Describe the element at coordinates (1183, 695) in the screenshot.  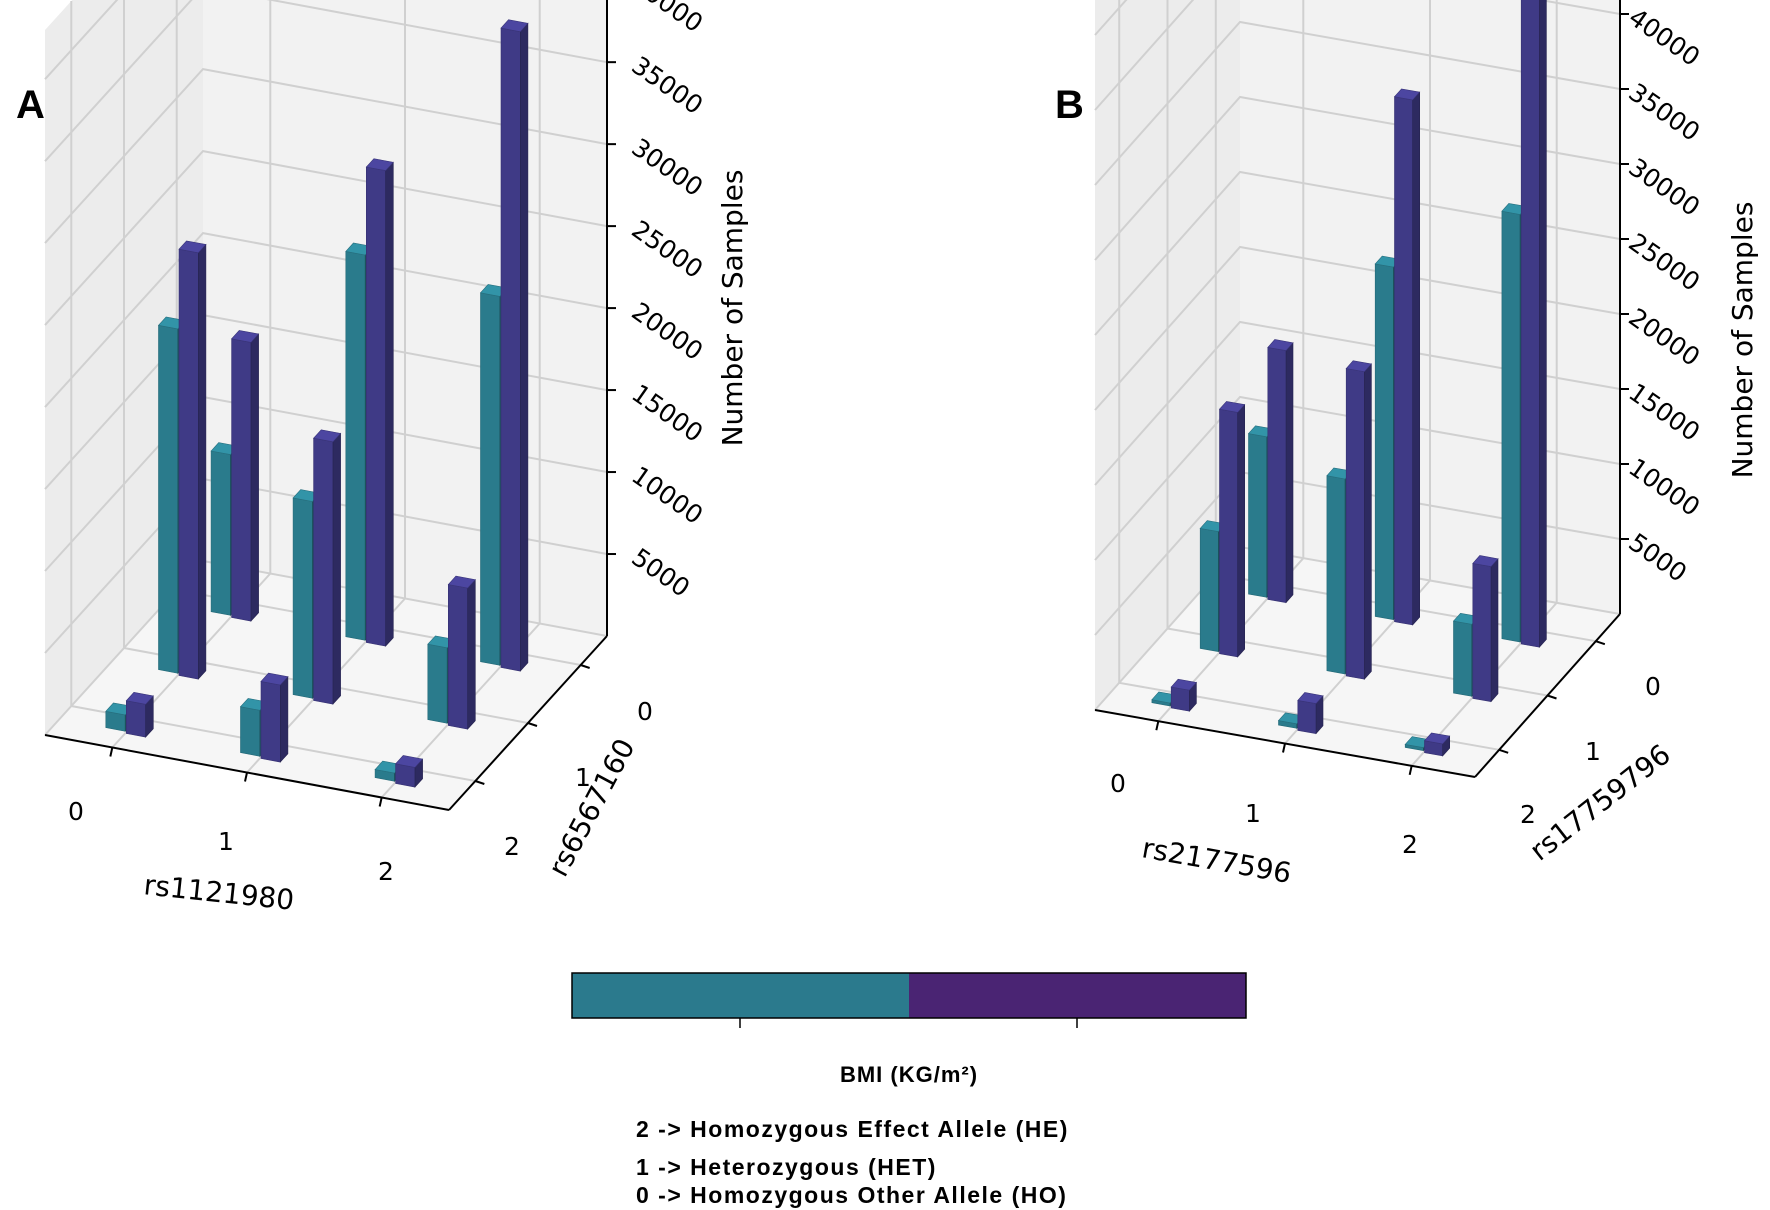
I see `panel-b-bar-2-0-s1` at that location.